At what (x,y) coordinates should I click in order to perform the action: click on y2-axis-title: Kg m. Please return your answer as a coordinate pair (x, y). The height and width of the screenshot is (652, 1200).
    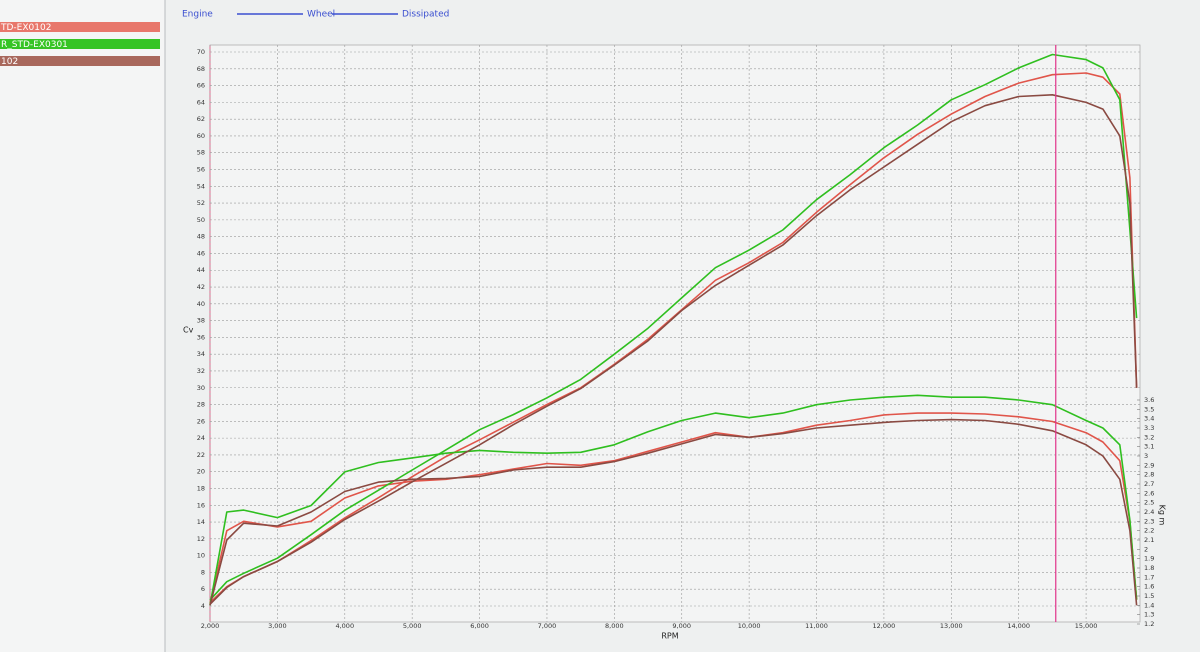
    Looking at the image, I should click on (1162, 515).